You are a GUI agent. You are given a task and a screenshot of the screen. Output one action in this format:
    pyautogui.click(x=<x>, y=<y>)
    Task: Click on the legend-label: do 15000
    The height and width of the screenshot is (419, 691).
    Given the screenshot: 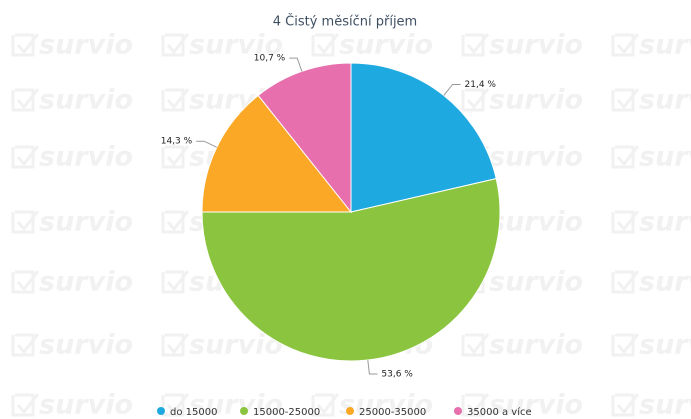 What is the action you would take?
    pyautogui.click(x=193, y=412)
    